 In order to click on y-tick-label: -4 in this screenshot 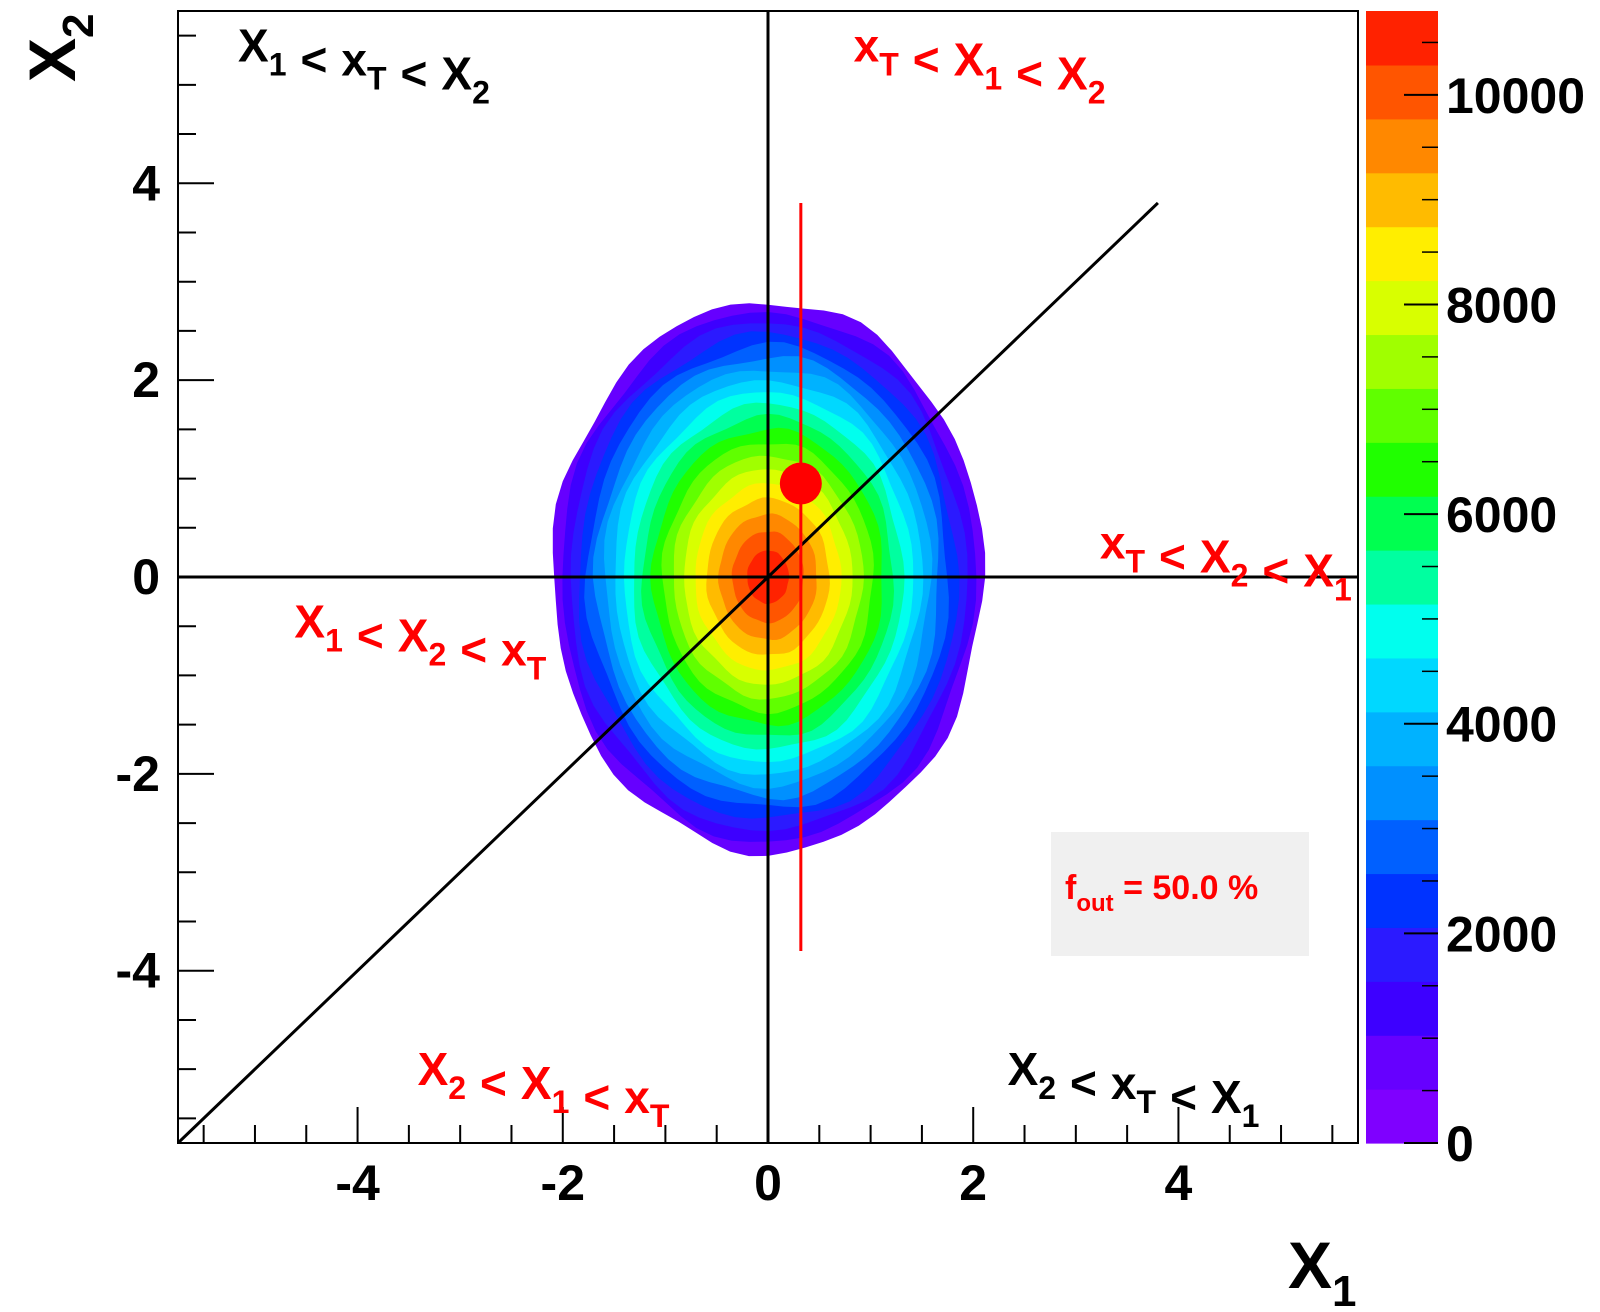, I will do `click(138, 971)`.